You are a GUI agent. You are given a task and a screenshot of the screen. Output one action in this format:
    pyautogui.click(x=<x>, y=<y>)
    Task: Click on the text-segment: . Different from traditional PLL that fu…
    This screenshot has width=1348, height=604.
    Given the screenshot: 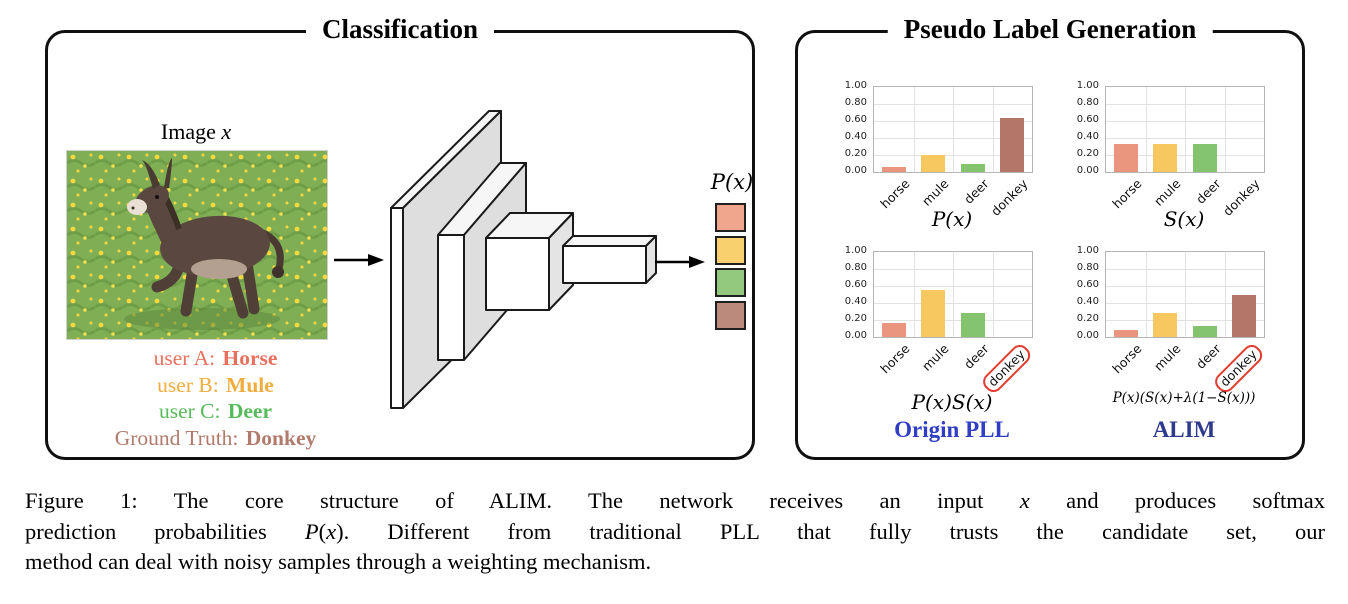 What is the action you would take?
    pyautogui.click(x=834, y=531)
    